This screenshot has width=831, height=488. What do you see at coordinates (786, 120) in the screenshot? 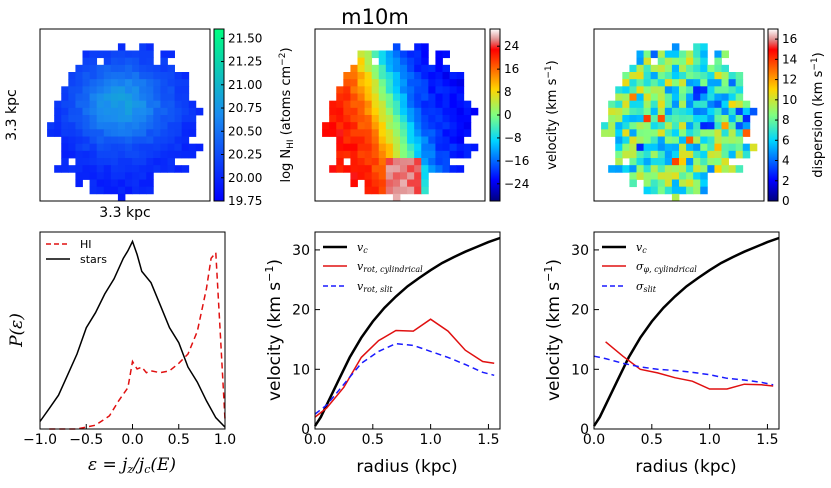
I see `dispersion-colorbar-ticks: 16 14 12 10 8 6 4 2 0` at bounding box center [786, 120].